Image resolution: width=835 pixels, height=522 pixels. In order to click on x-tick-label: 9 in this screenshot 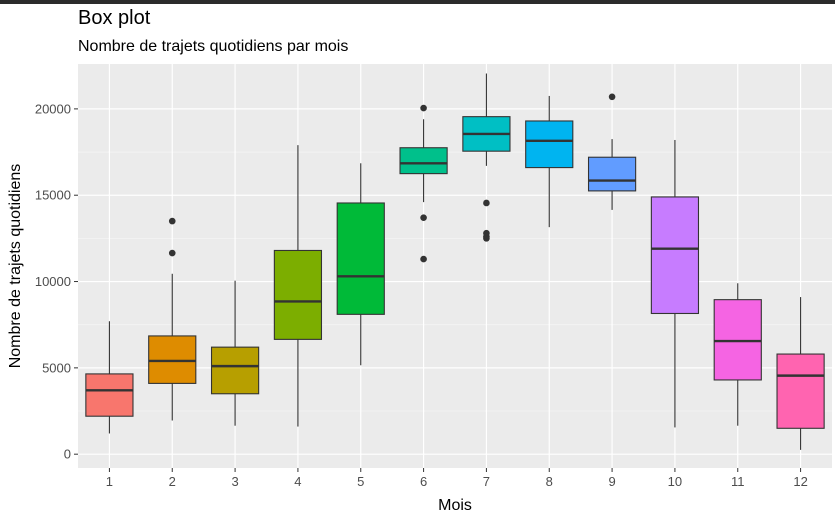, I will do `click(611, 481)`.